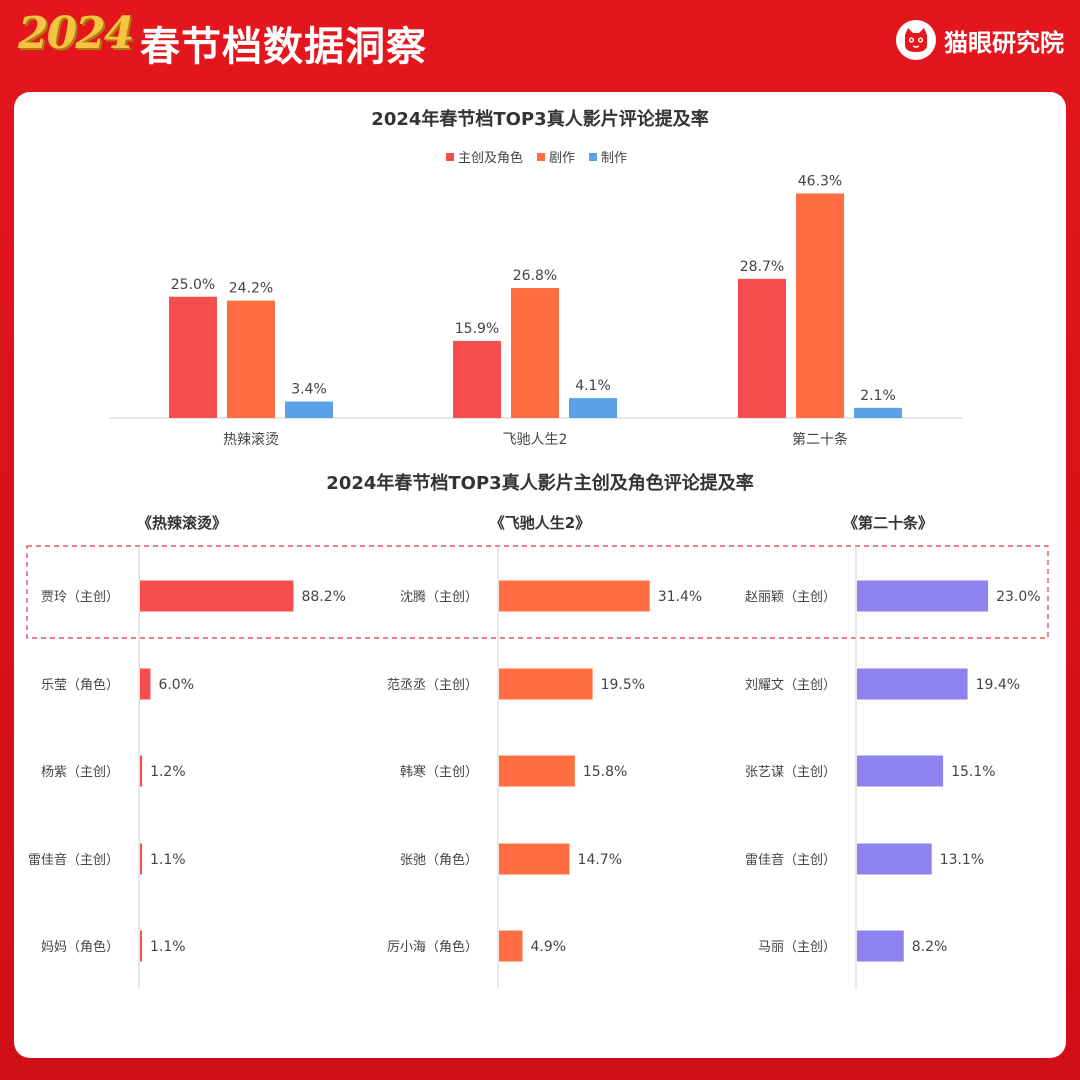 Image resolution: width=1080 pixels, height=1080 pixels. What do you see at coordinates (790, 860) in the screenshot?
I see `person-label-3-4: 雷佳音（主创）` at bounding box center [790, 860].